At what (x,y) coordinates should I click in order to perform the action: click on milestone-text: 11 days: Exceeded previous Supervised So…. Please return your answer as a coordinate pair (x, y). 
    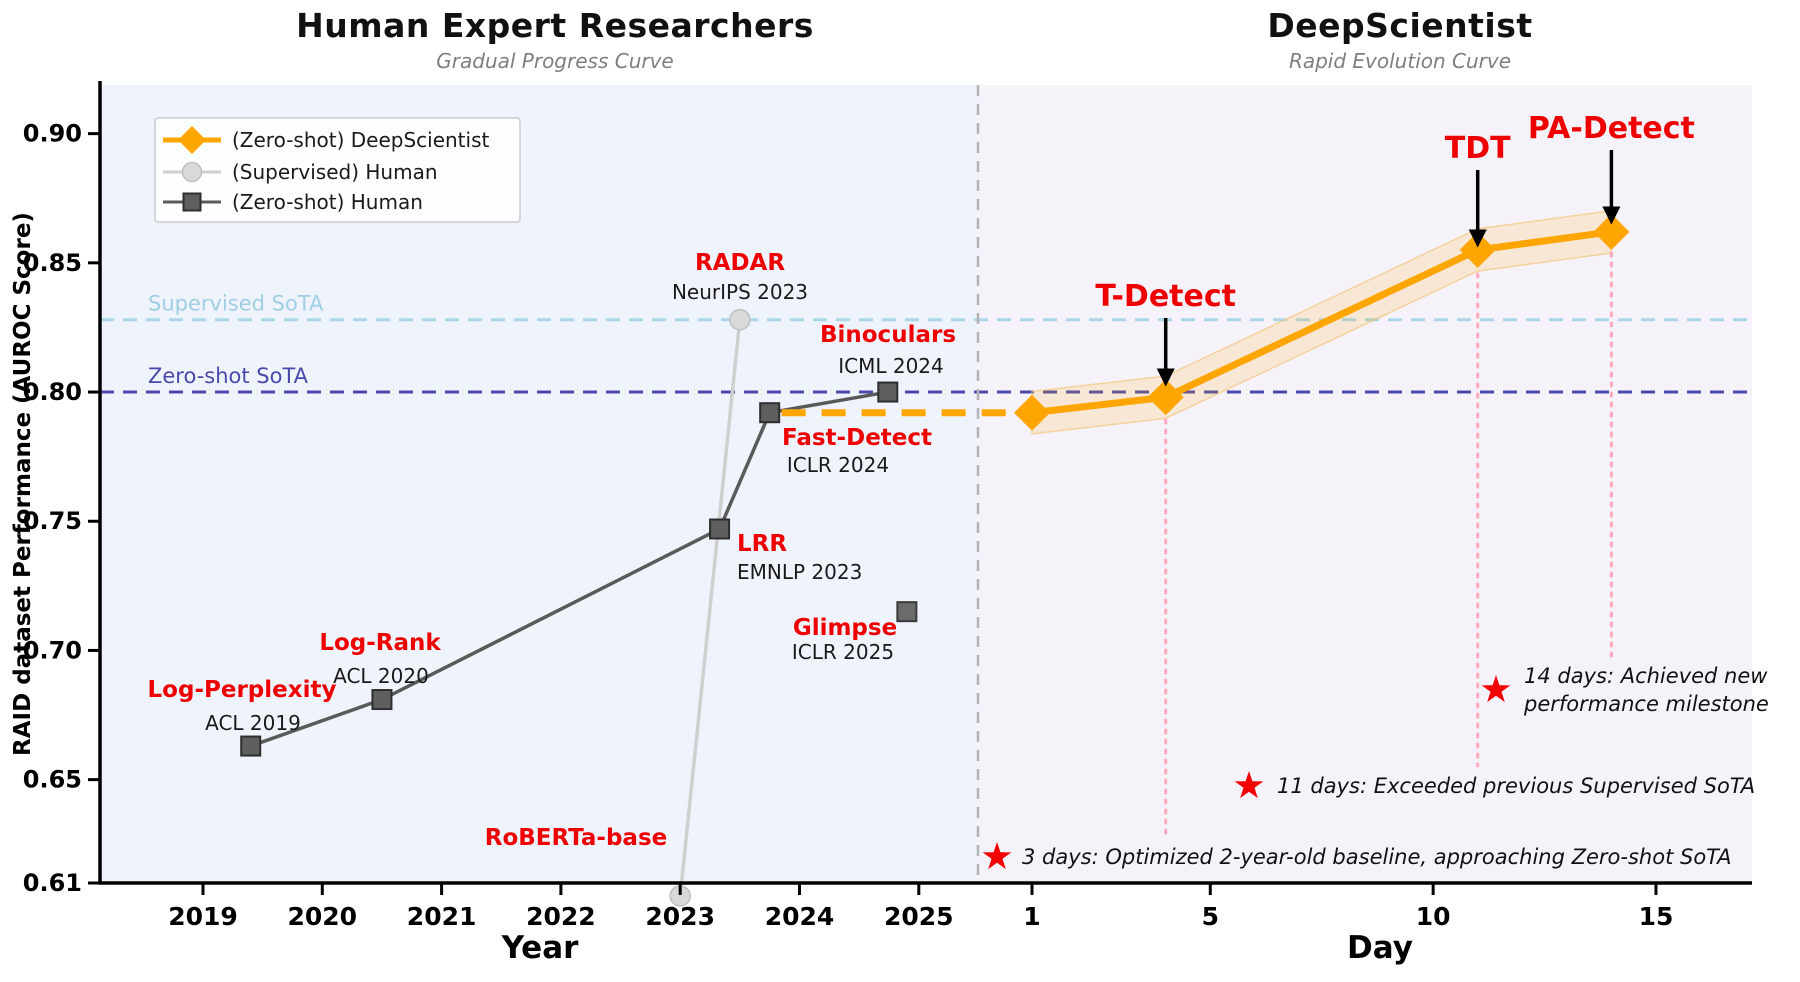
    Looking at the image, I should click on (1516, 786).